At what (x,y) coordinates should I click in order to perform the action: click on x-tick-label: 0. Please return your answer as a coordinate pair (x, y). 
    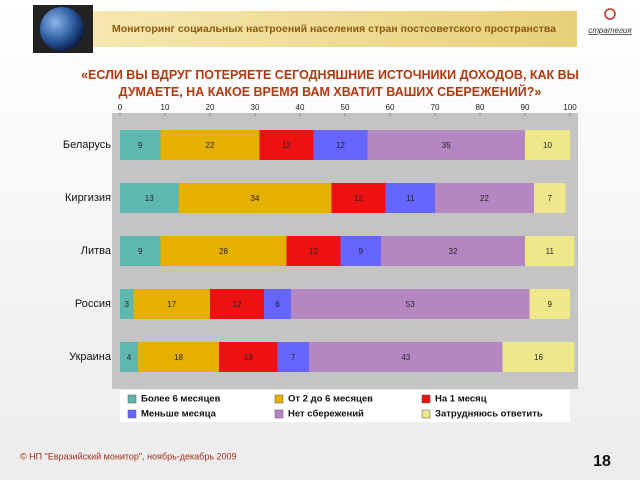
    Looking at the image, I should click on (120, 107).